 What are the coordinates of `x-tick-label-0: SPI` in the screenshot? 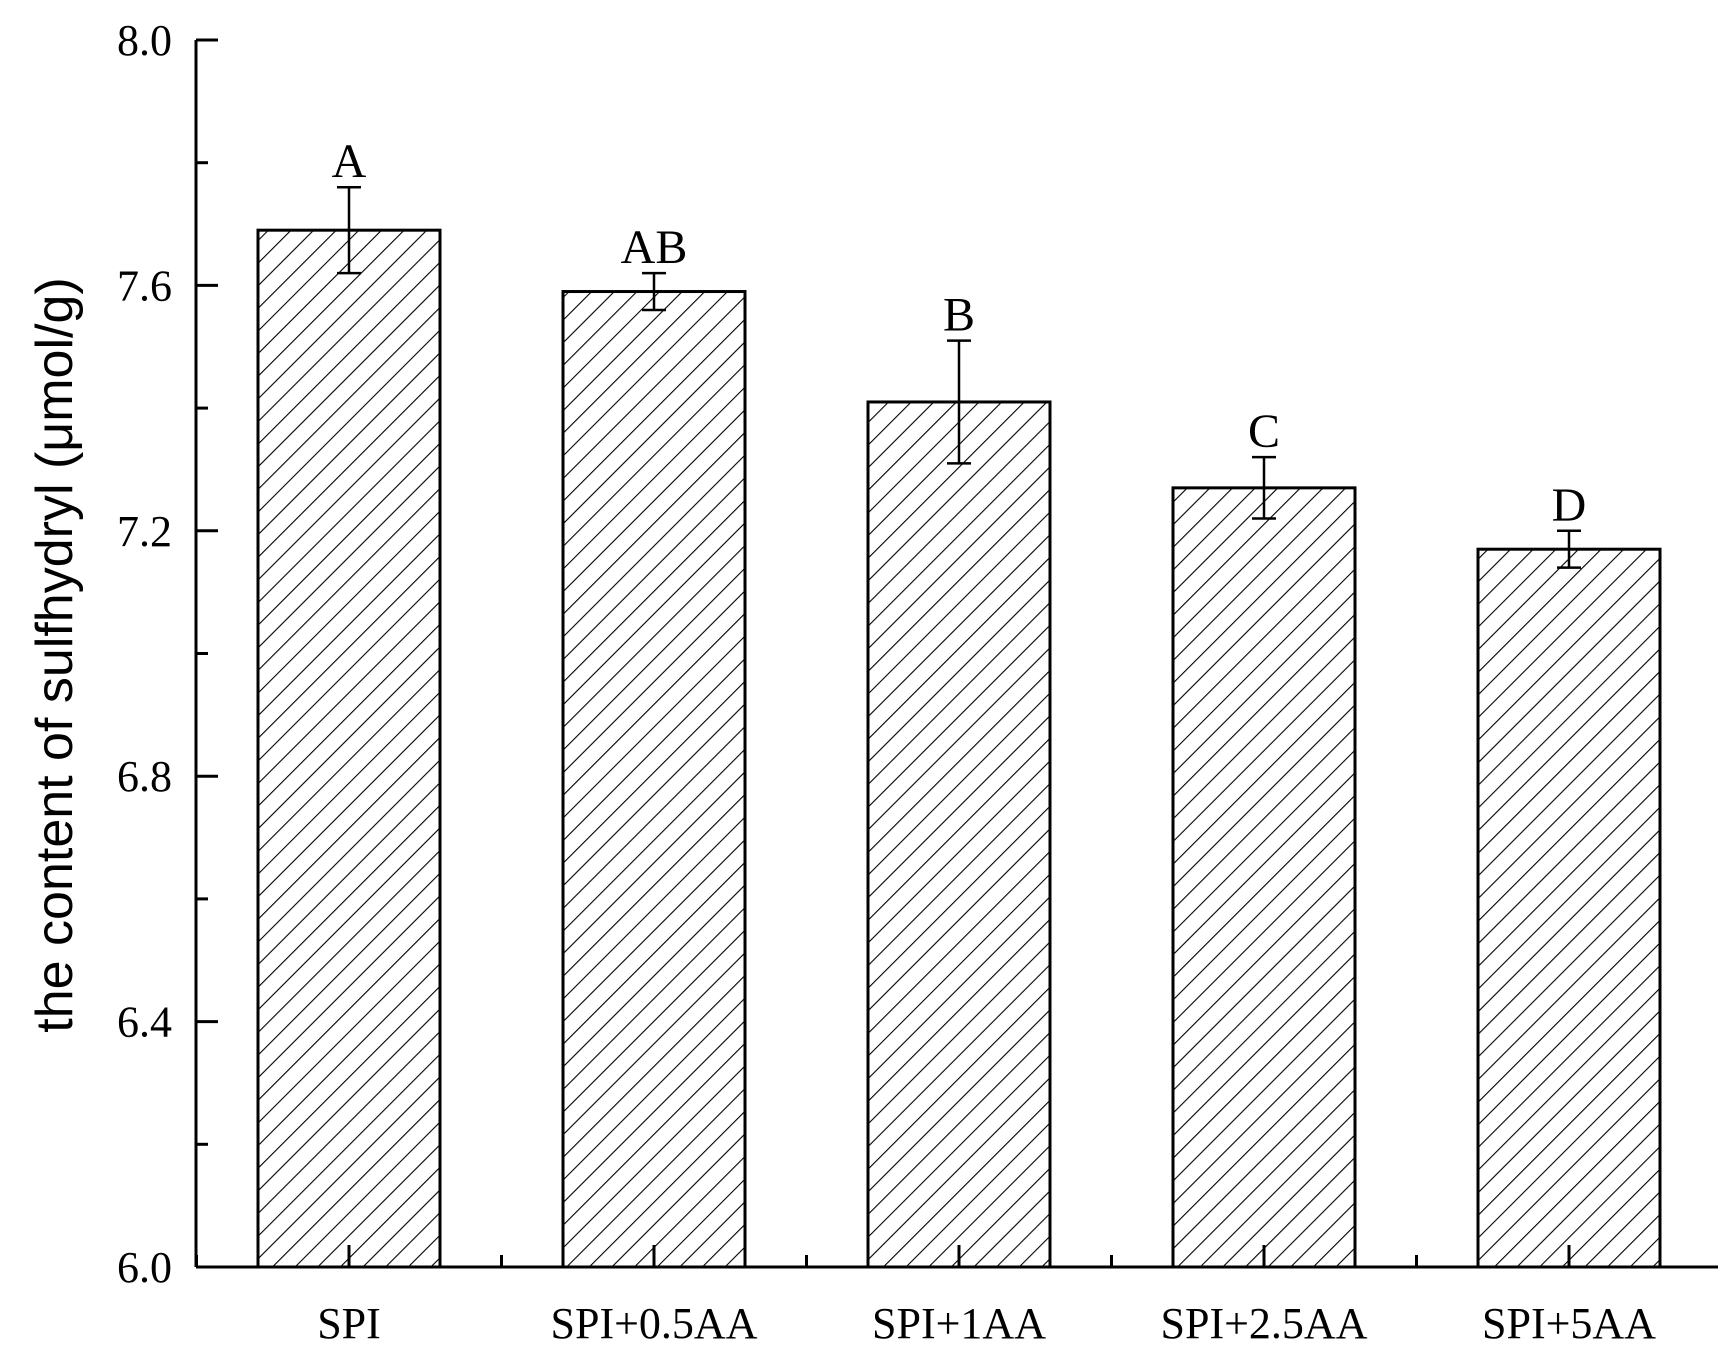 It's located at (349, 1323).